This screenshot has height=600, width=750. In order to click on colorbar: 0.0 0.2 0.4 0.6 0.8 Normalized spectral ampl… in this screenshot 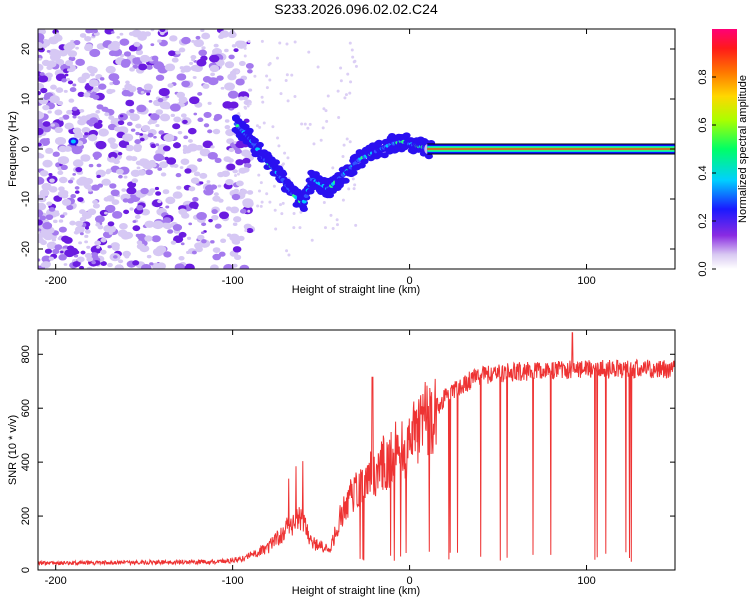, I will do `click(723, 153)`.